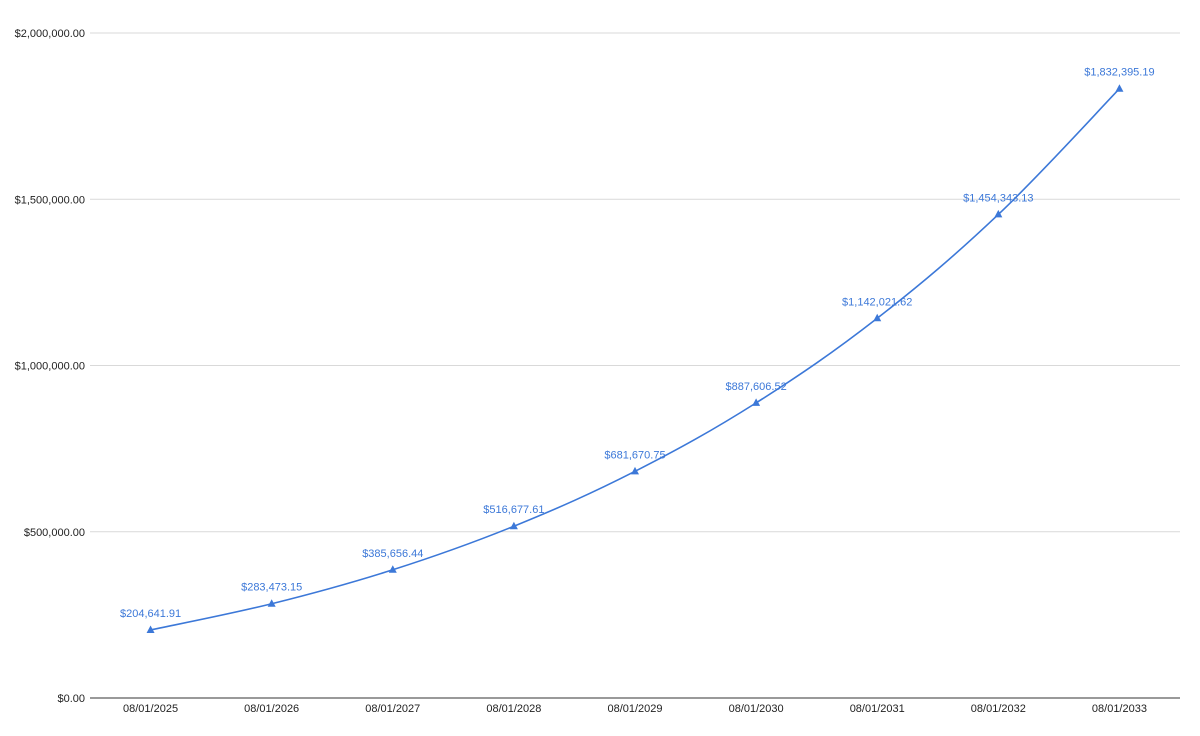 The width and height of the screenshot is (1200, 736). What do you see at coordinates (998, 709) in the screenshot?
I see `x-tick-label: 08/01/2032` at bounding box center [998, 709].